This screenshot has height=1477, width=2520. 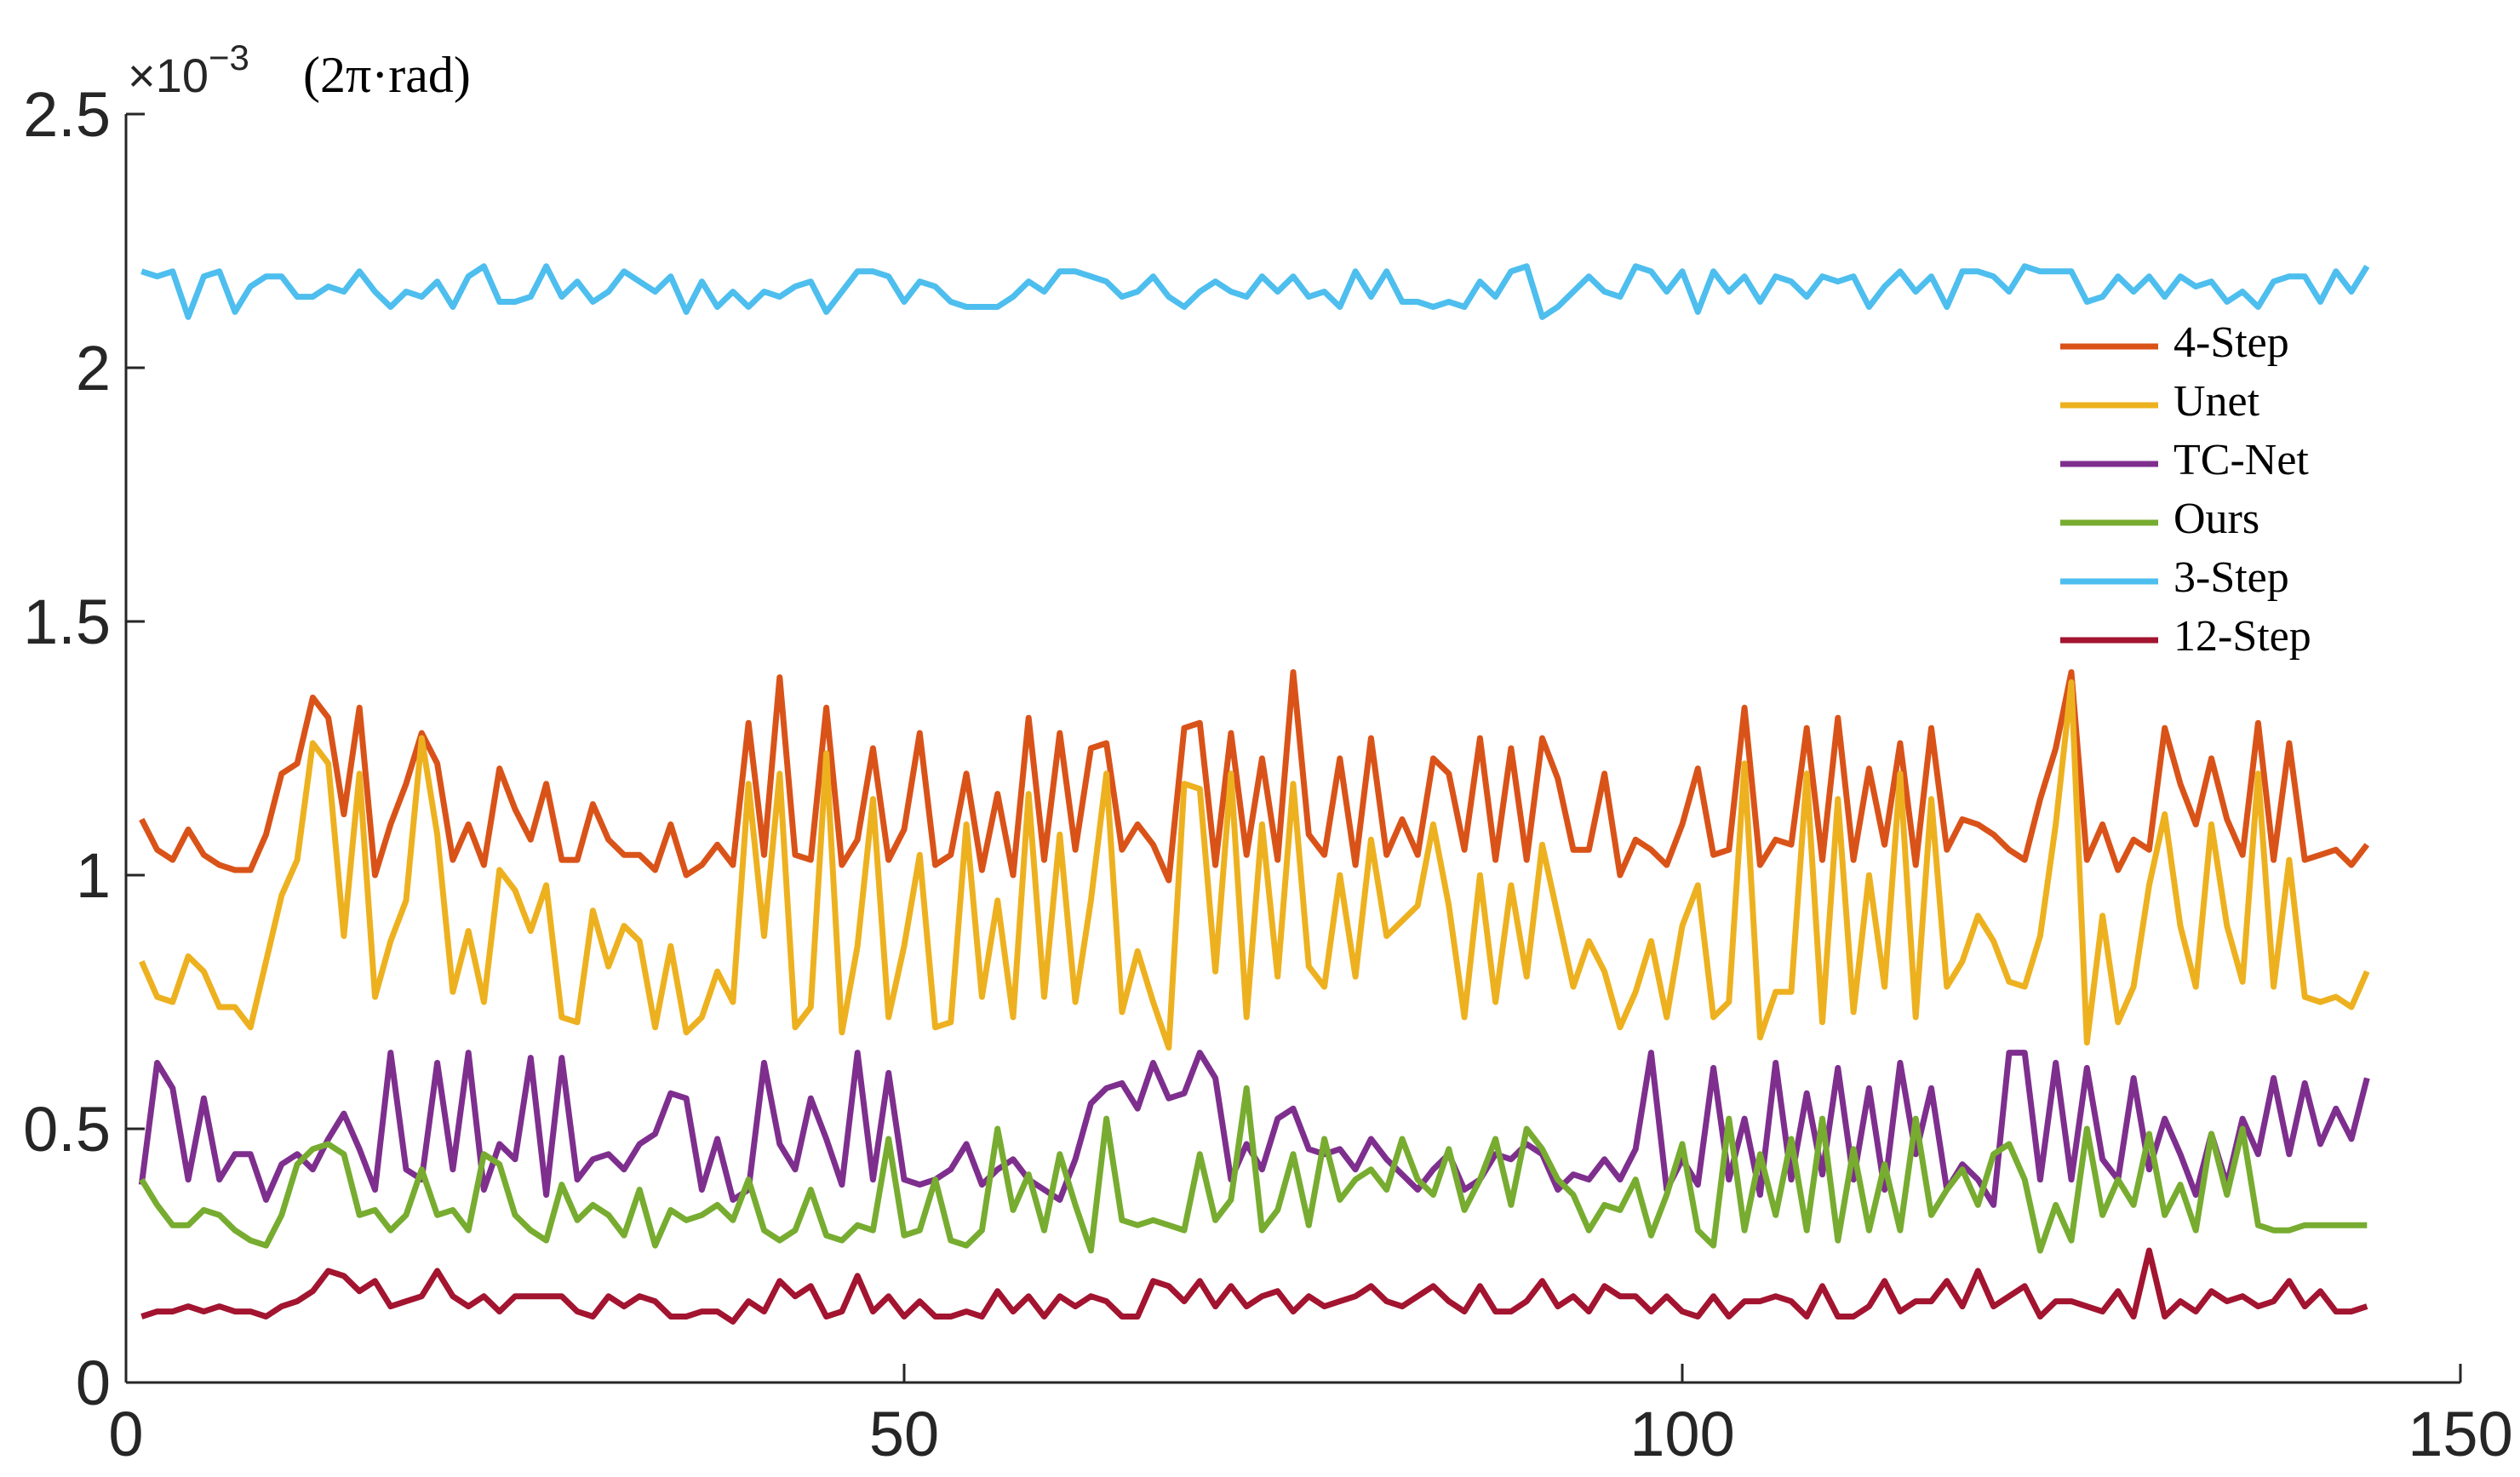 What do you see at coordinates (67, 1129) in the screenshot?
I see `y-tick-label: 0.5` at bounding box center [67, 1129].